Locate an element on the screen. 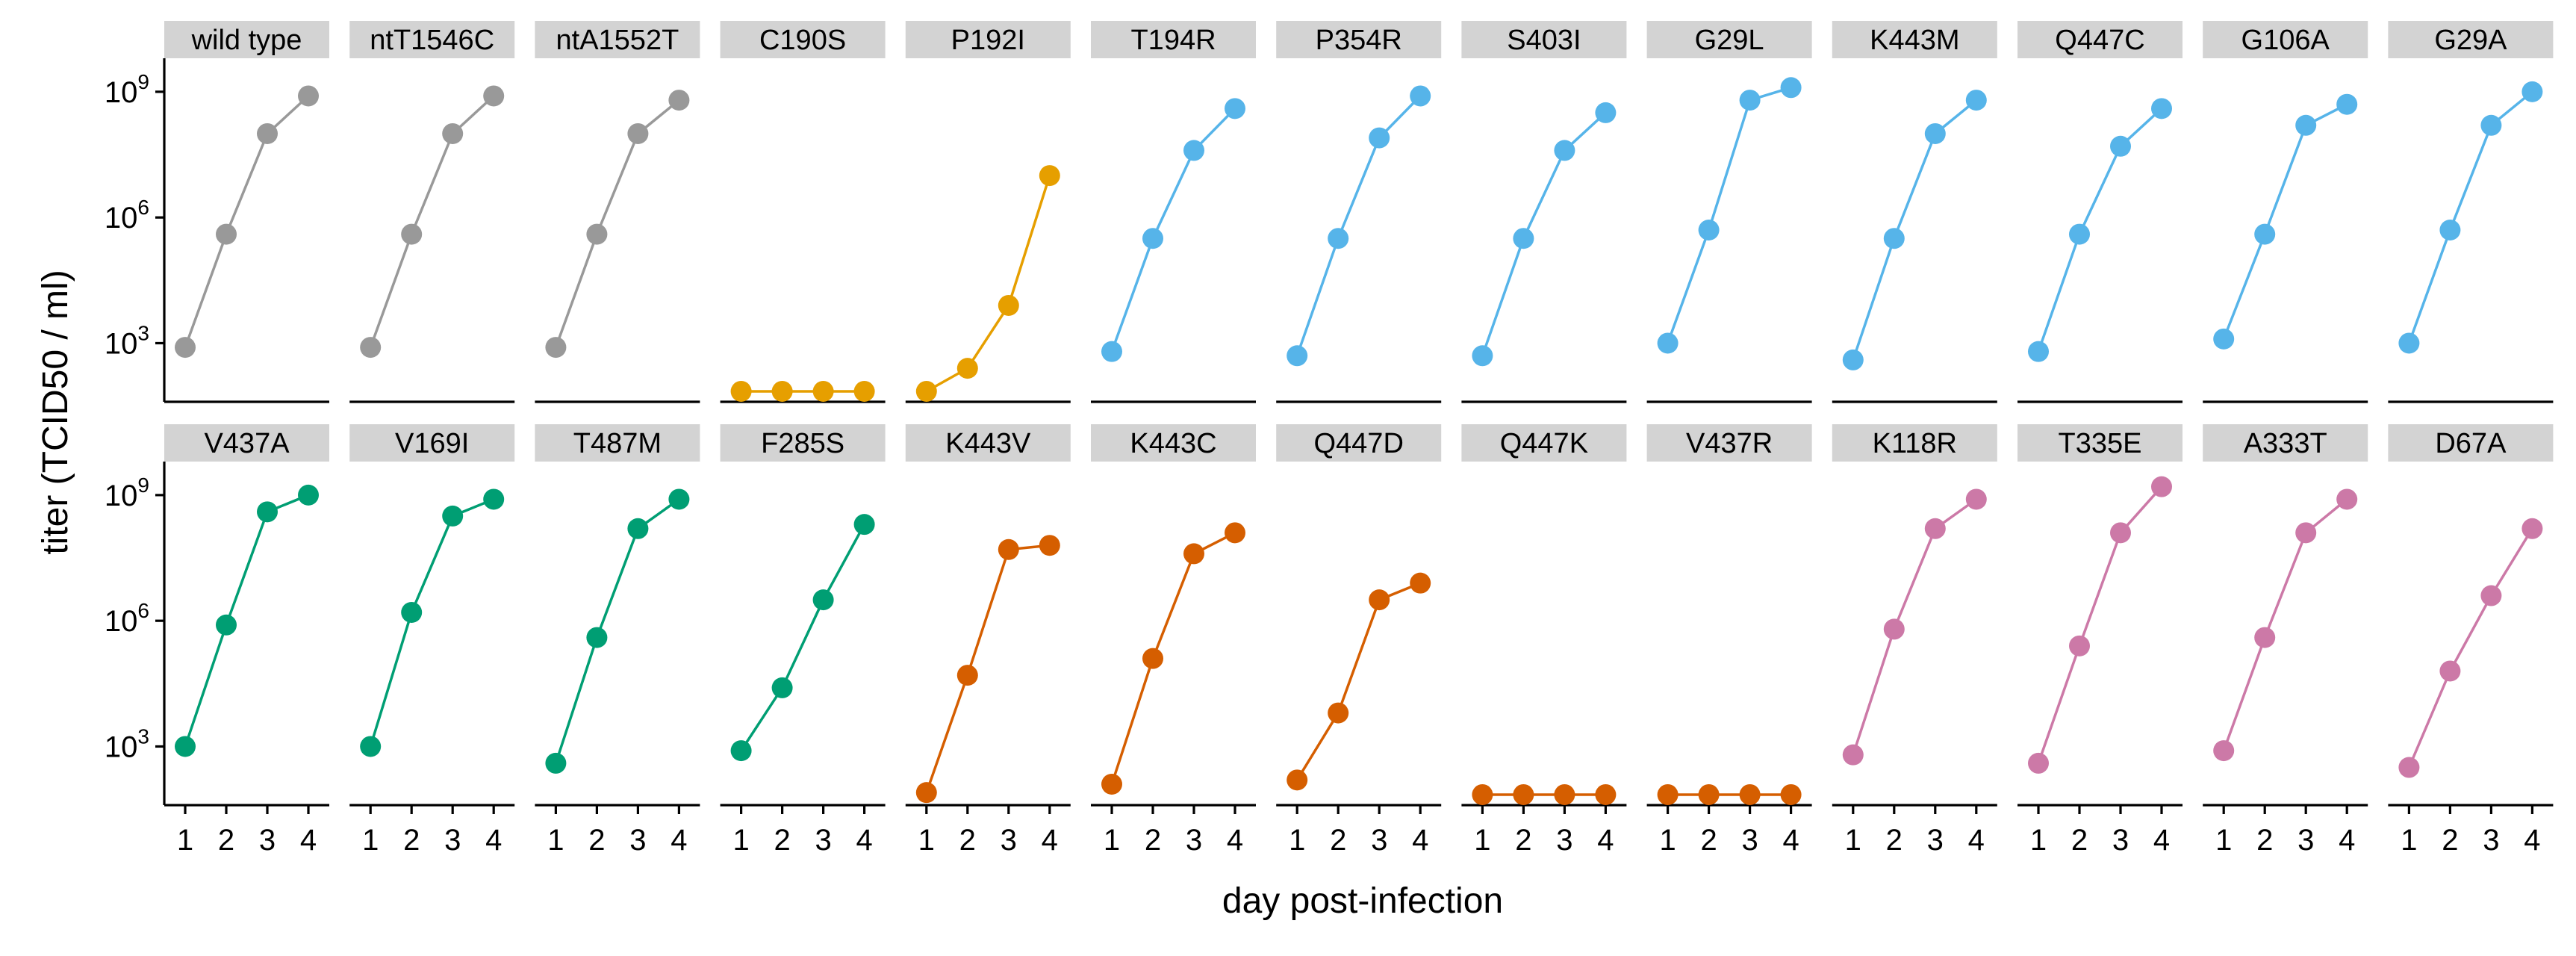 The width and height of the screenshot is (2576, 956). panel-q447d: Q447D 1 2 3 4 is located at coordinates (1359, 640).